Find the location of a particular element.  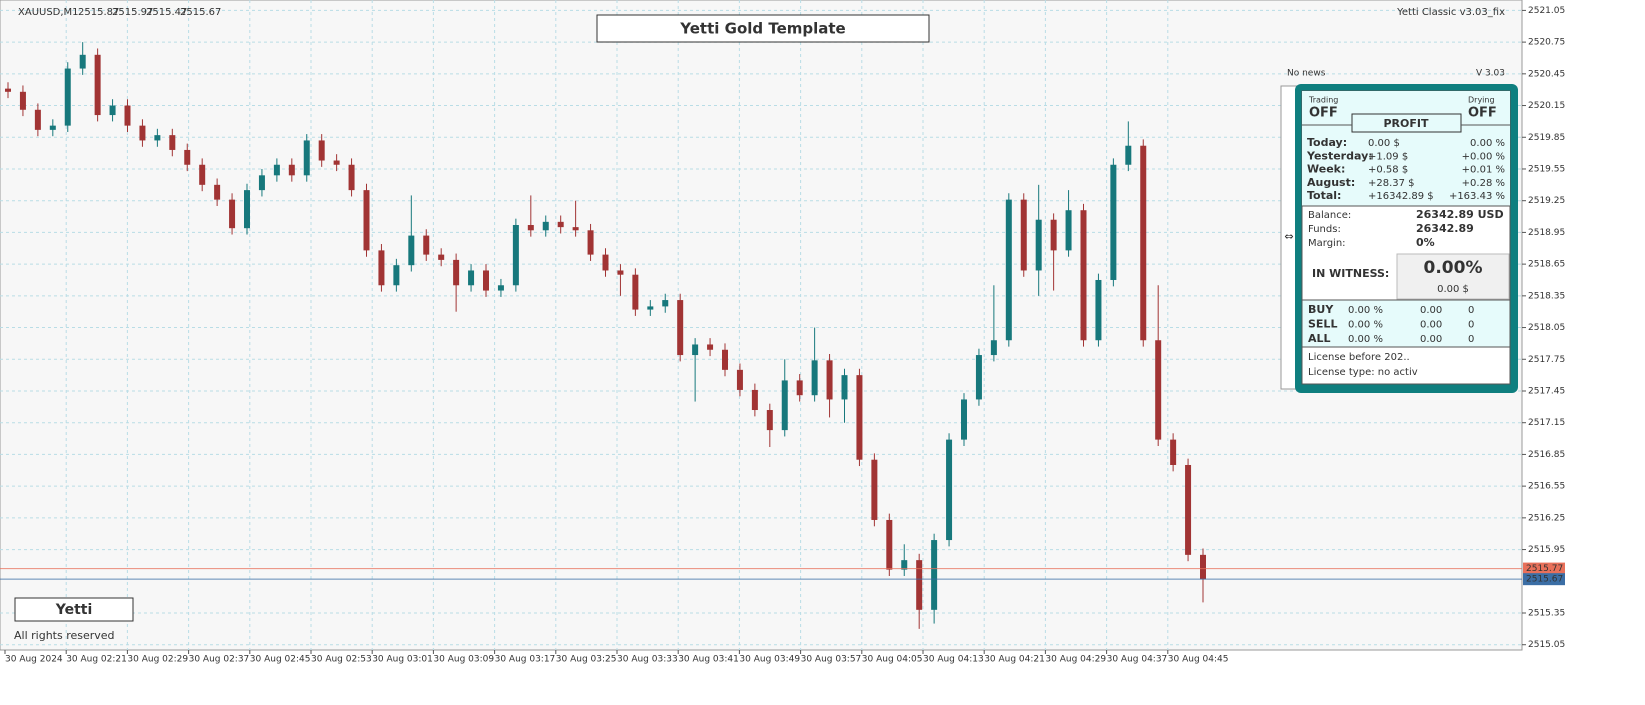

x-tick-label: 30 Aug 02:45 is located at coordinates (280, 660).